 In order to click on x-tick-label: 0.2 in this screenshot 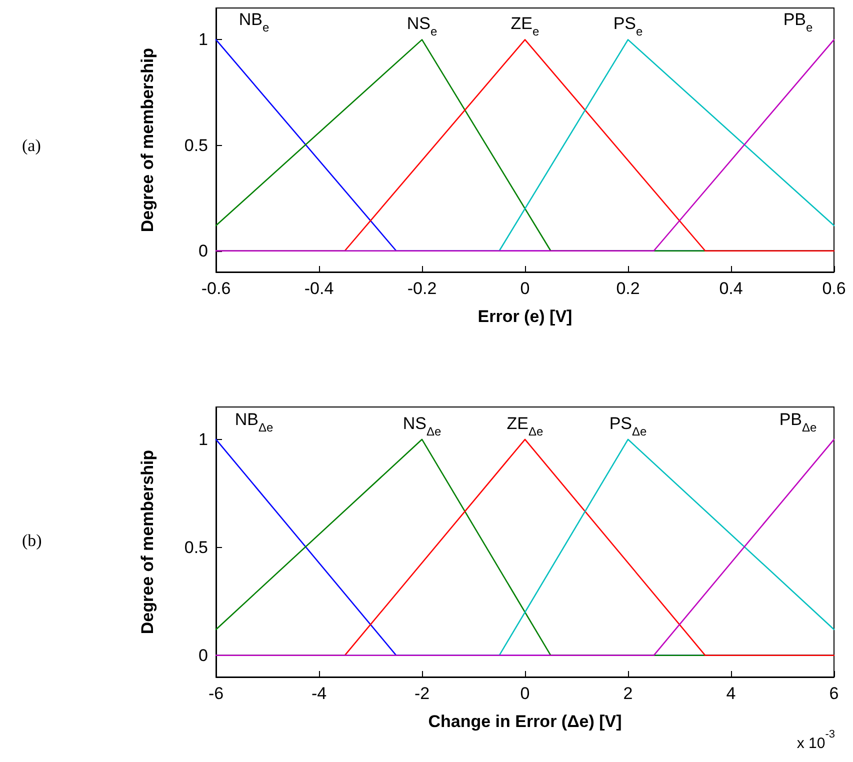, I will do `click(628, 288)`.